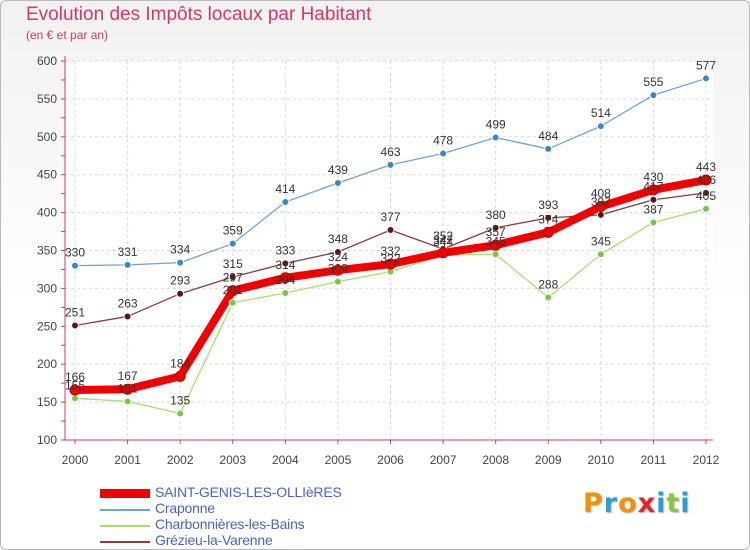  Describe the element at coordinates (496, 215) in the screenshot. I see `data-label-gr-zieu-la-varenne: 380` at that location.